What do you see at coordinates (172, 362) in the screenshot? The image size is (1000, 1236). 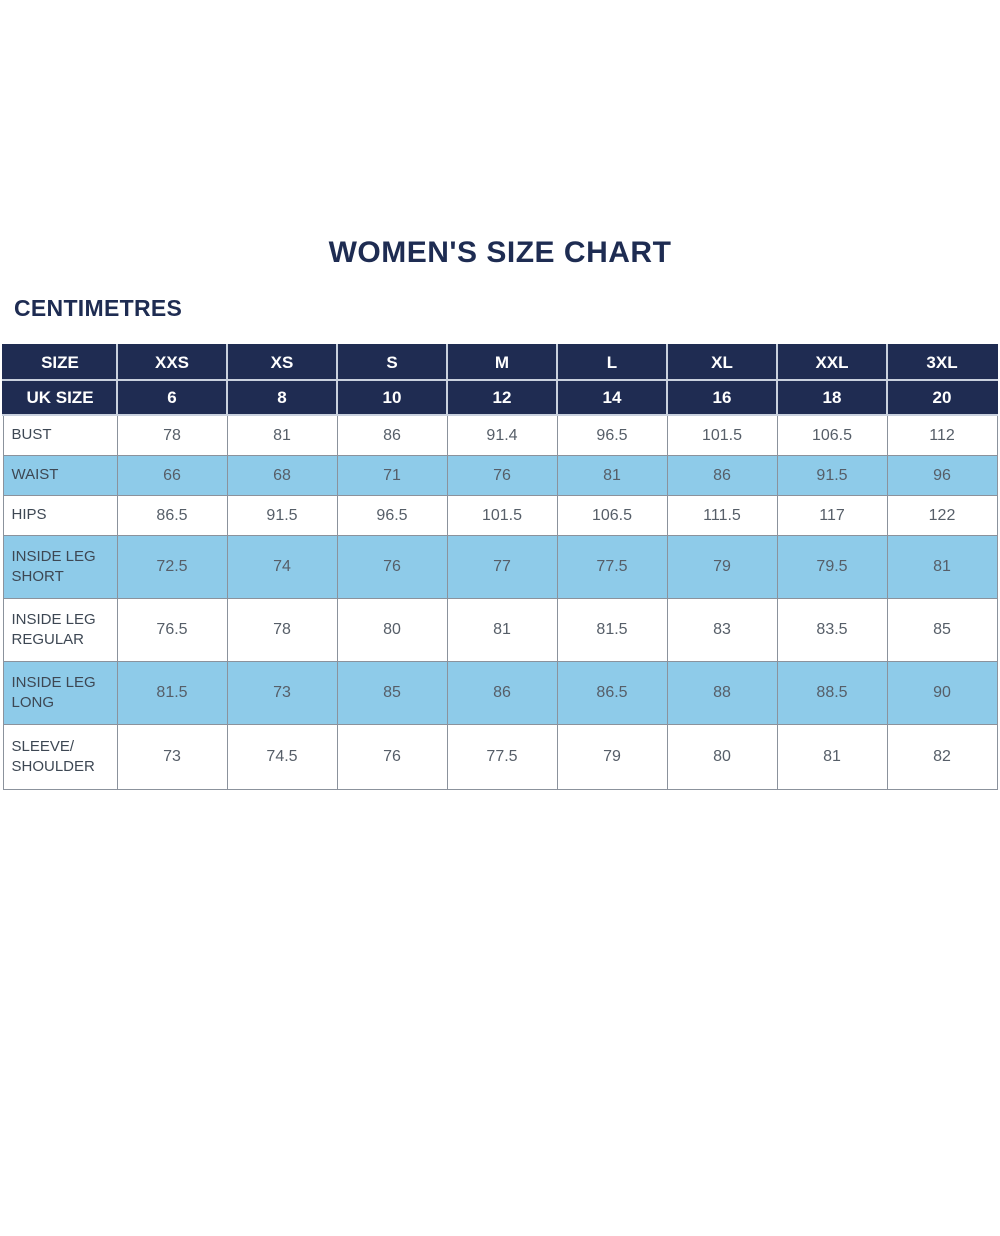 I see `size-header-cell: XXS` at bounding box center [172, 362].